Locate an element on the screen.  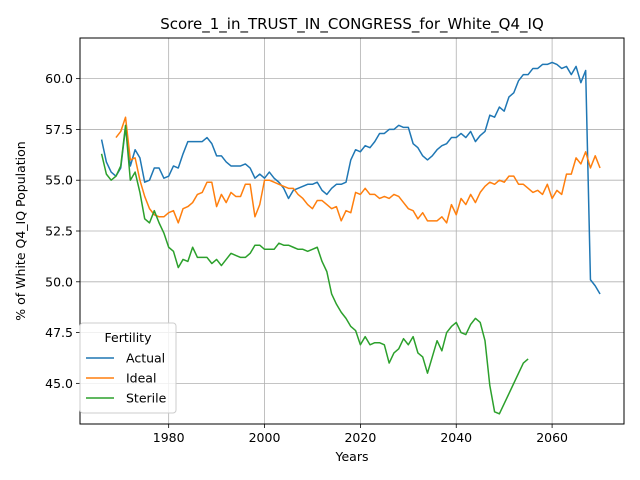
y-tick-label: 57.5 is located at coordinates (59, 129).